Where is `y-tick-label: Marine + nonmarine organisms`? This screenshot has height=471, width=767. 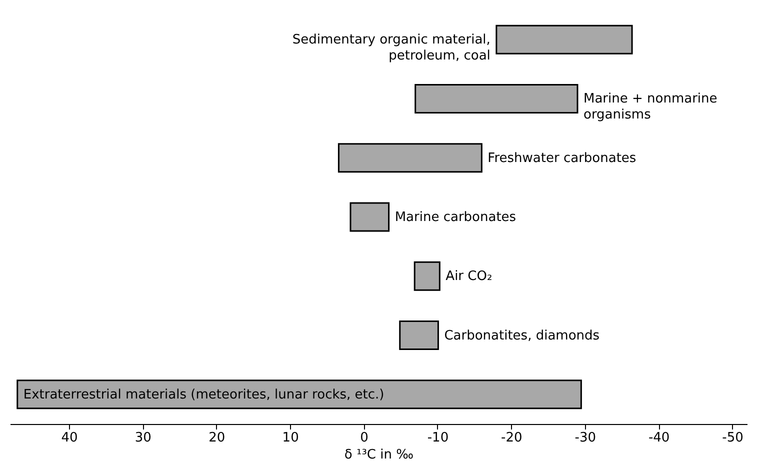
y-tick-label: Marine + nonmarine organisms is located at coordinates (650, 107).